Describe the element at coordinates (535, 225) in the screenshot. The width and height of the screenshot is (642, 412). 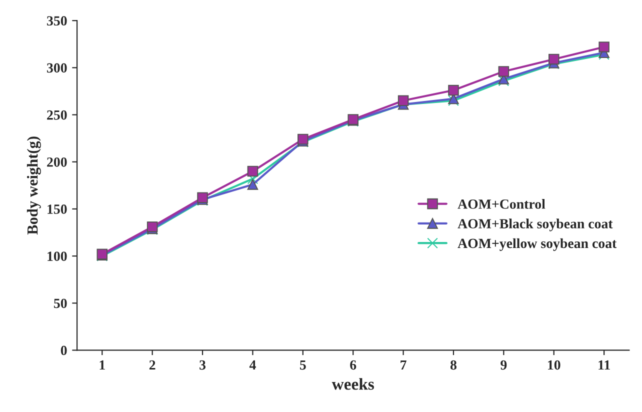
I see `legend-label: AOM+Black soybean coat` at that location.